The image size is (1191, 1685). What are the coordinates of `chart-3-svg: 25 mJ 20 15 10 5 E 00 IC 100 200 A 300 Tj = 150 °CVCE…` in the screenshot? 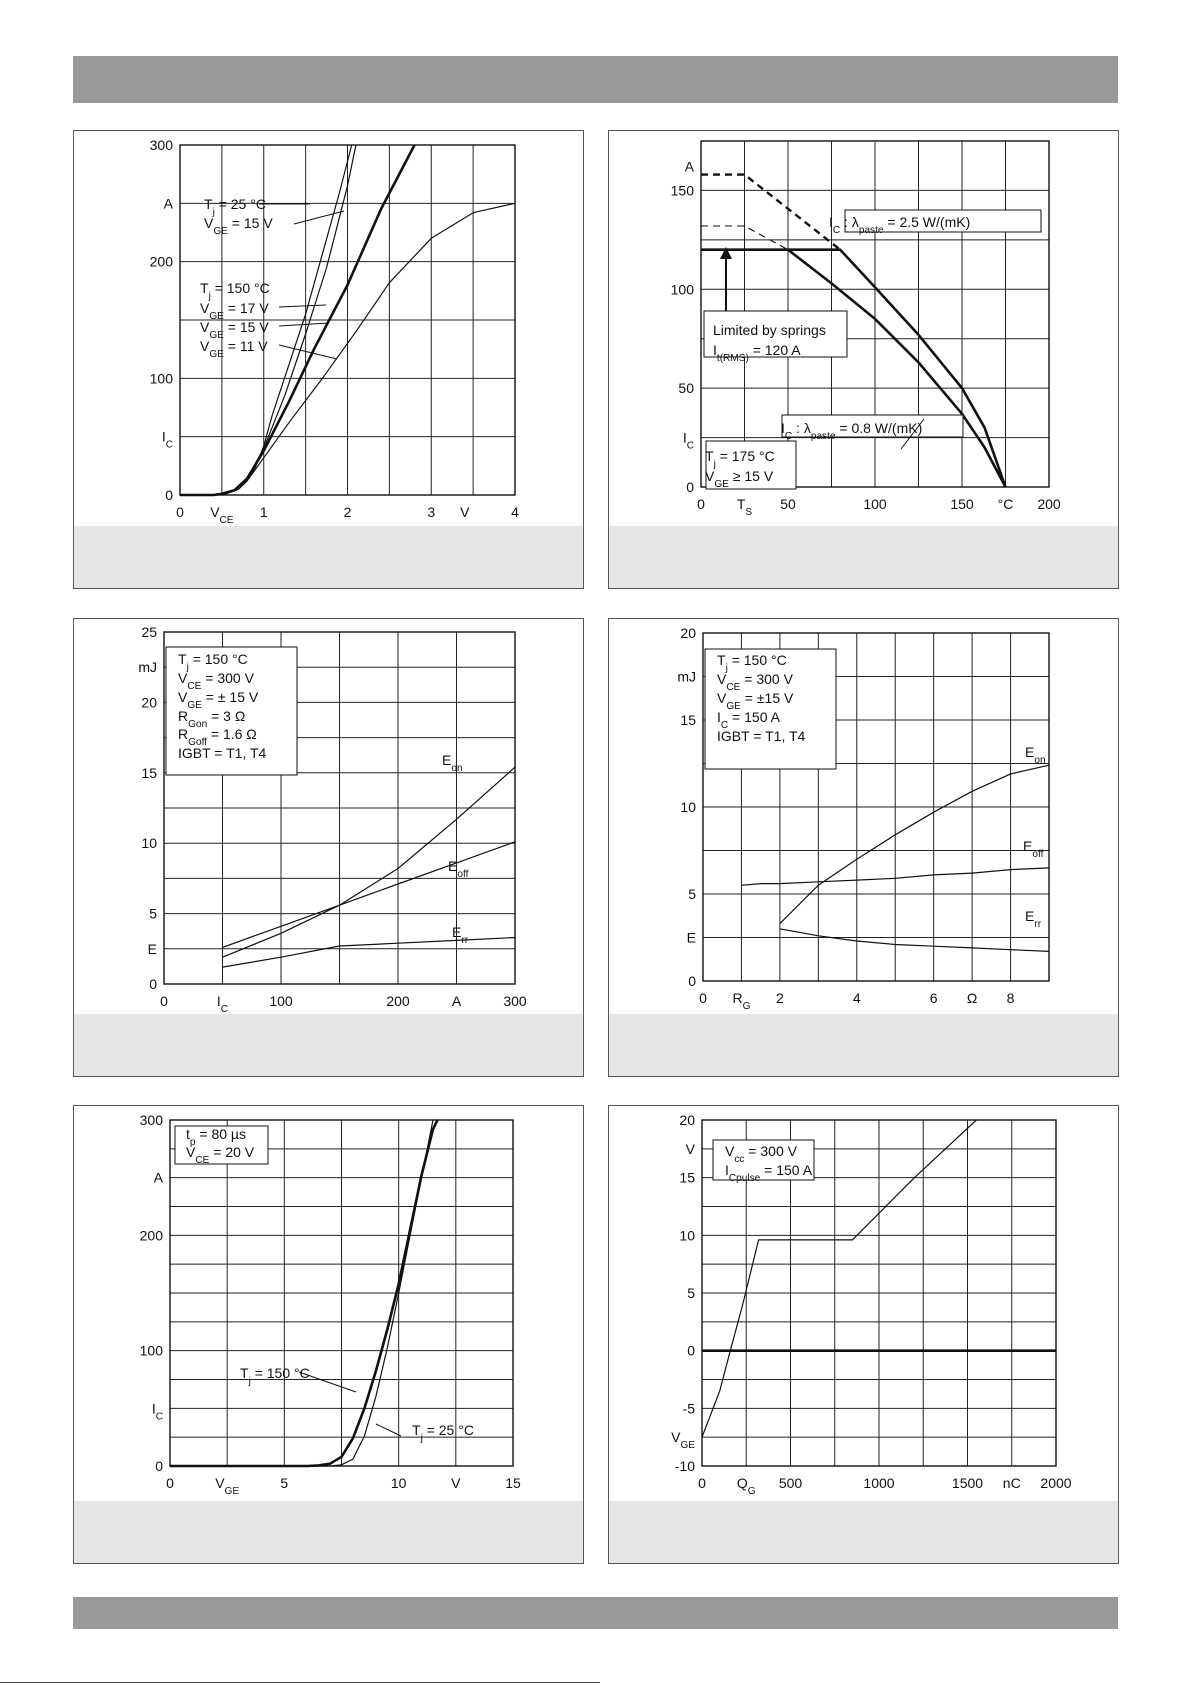 It's located at (332, 819).